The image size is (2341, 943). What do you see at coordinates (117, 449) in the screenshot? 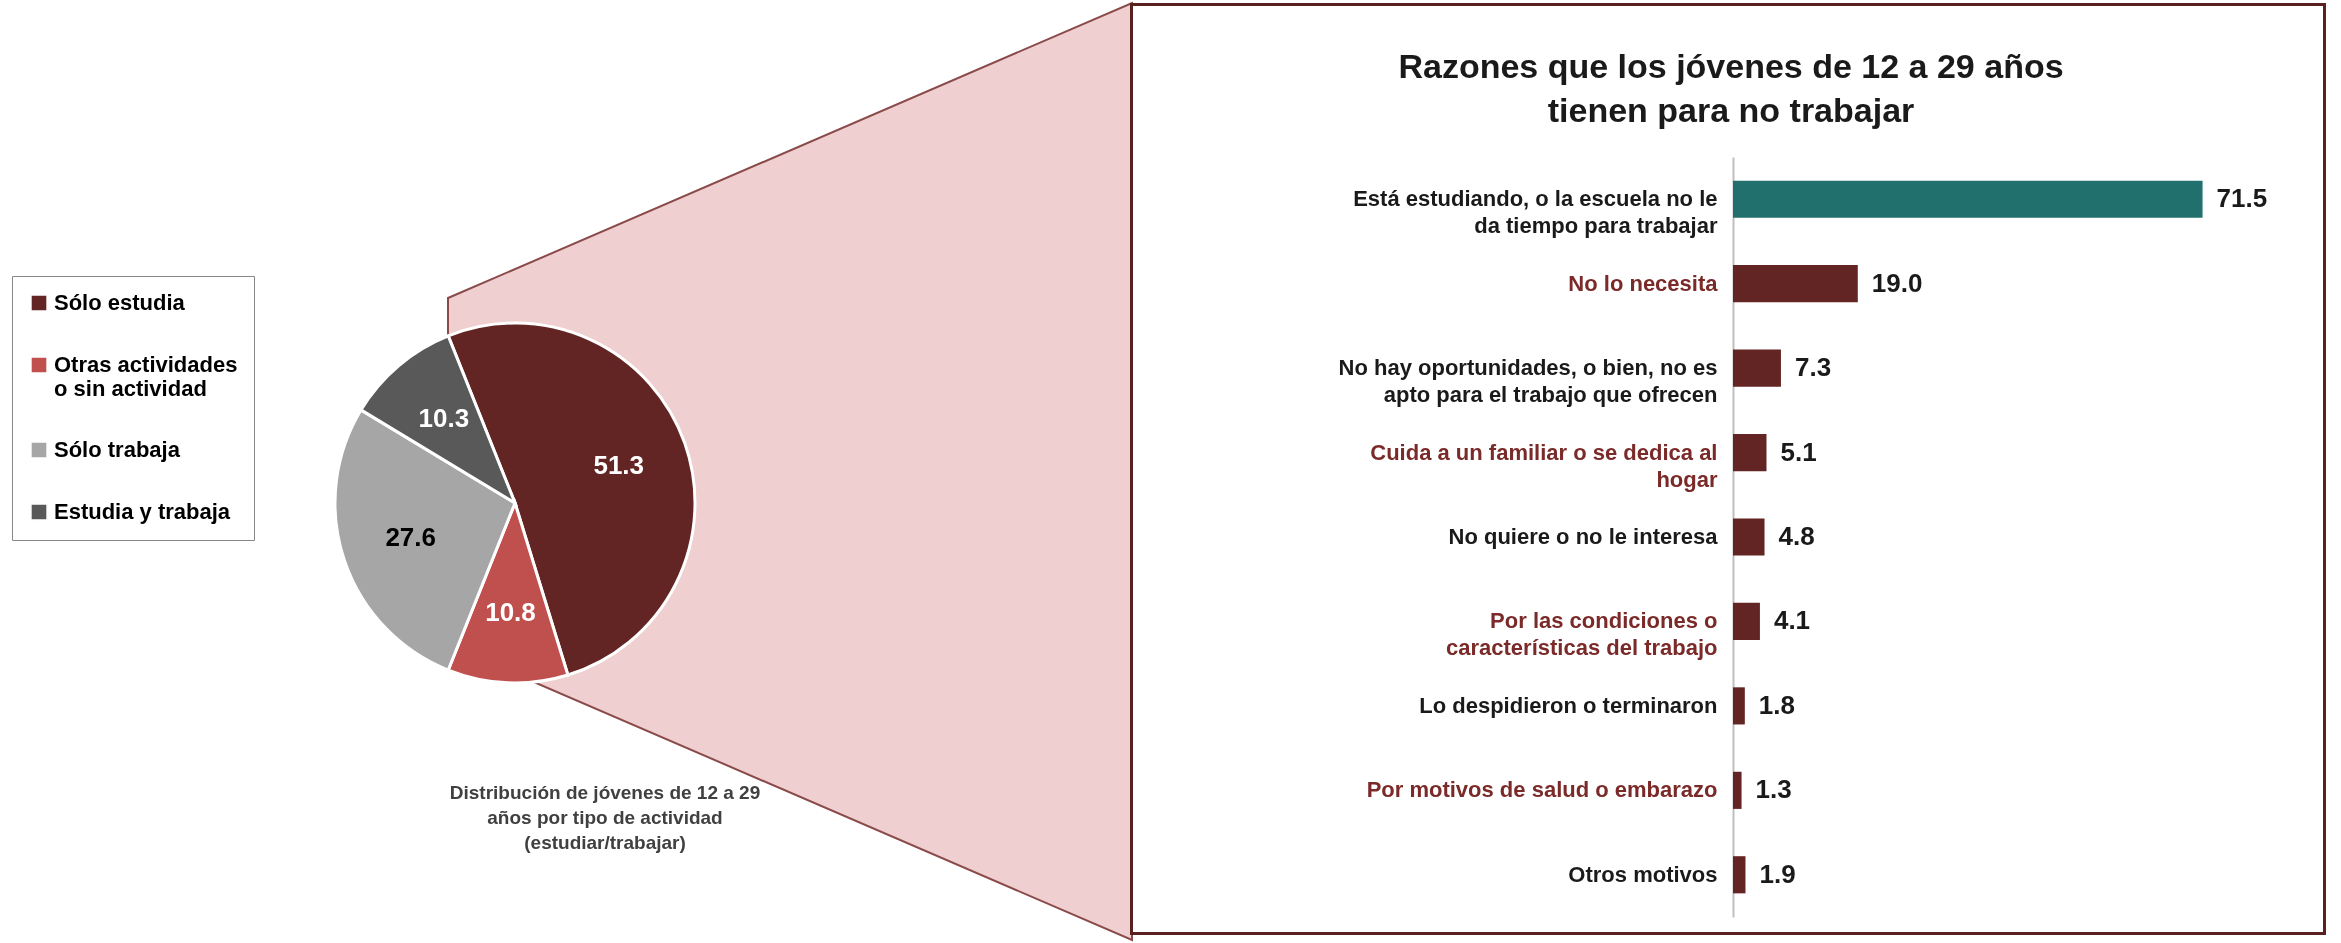
I see `legend-label: Sólo trabaja` at bounding box center [117, 449].